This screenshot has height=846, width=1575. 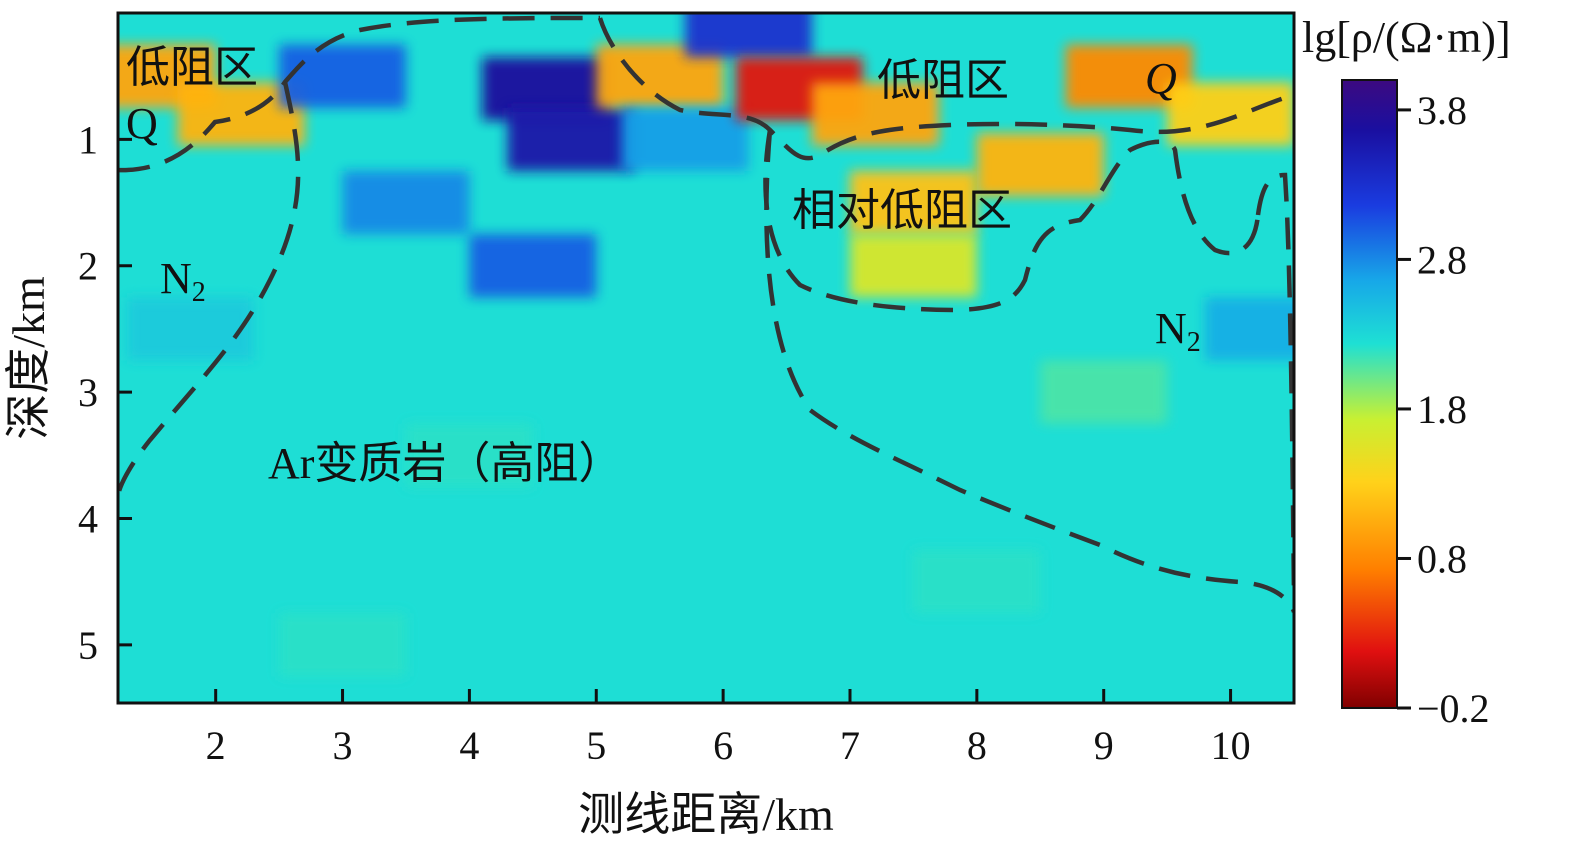 I want to click on annotation-relative-low-resistivity: 相对低阻区, so click(x=902, y=210).